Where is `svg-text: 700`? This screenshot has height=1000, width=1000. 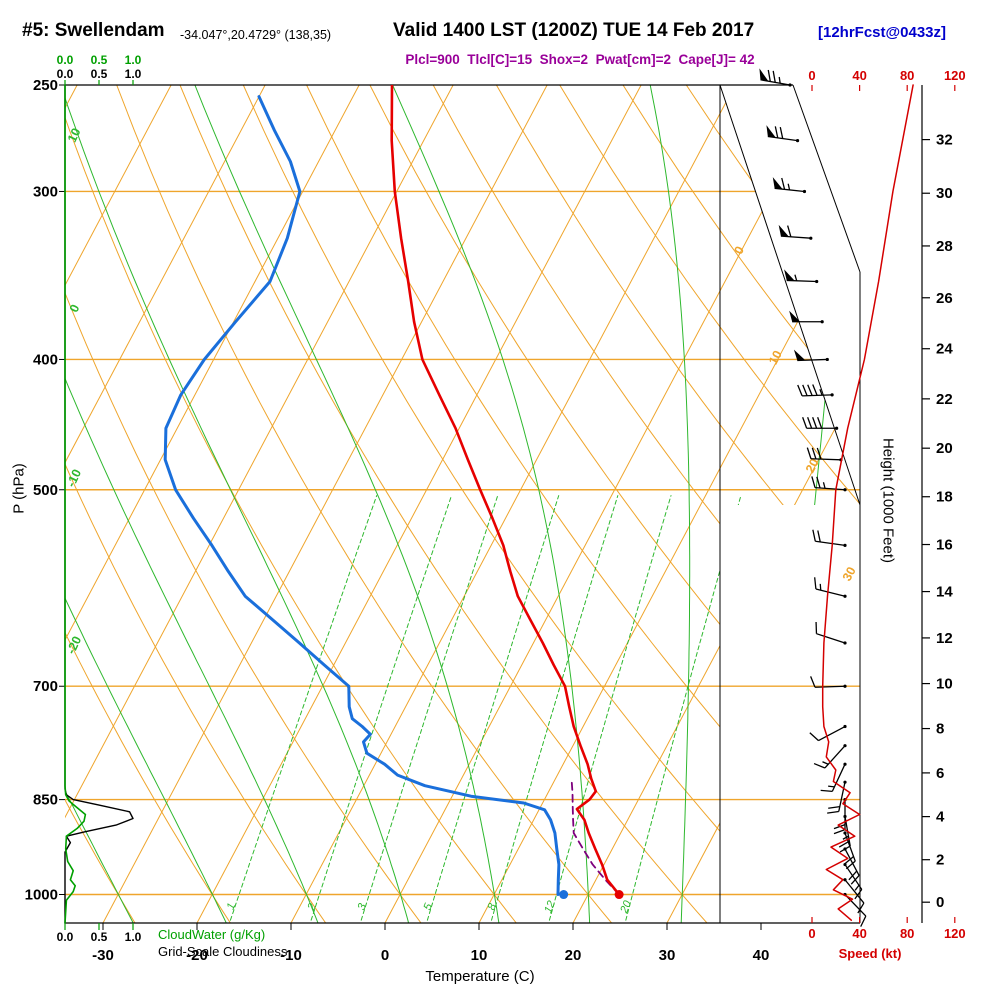
svg-text: 700 is located at coordinates (45, 686).